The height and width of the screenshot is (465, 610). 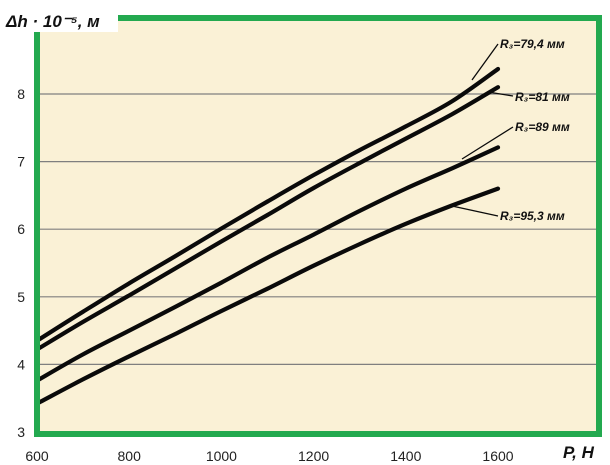 I want to click on x-axis-ticks: 600 800 1000 1200 1400 1600, so click(x=269, y=456).